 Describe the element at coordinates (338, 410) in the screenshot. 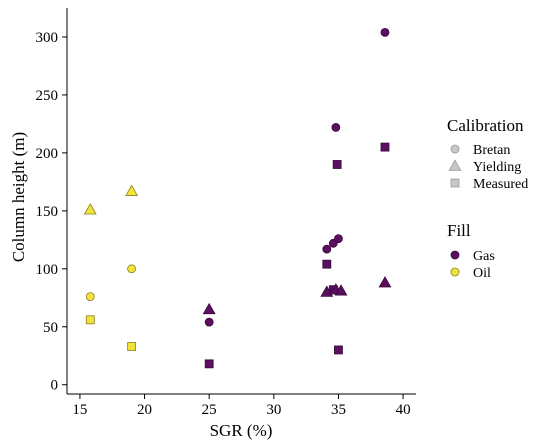

I see `x-tick-label: 35` at that location.